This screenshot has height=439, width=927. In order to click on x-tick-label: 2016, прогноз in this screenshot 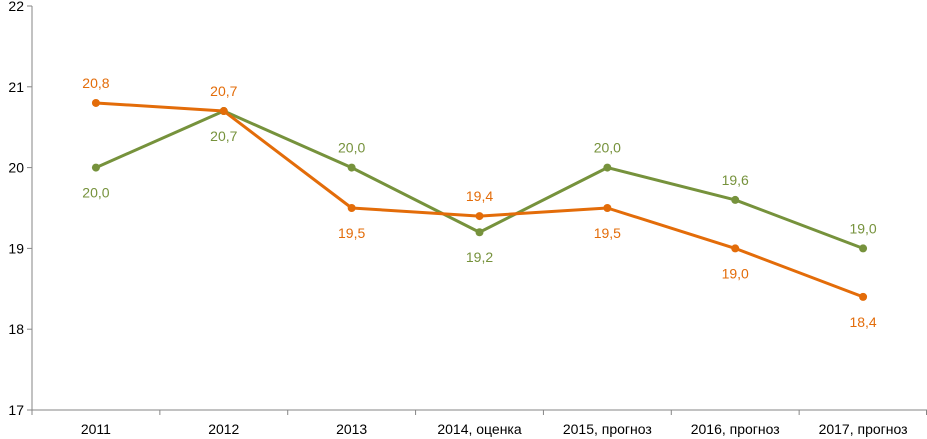, I will do `click(735, 429)`.